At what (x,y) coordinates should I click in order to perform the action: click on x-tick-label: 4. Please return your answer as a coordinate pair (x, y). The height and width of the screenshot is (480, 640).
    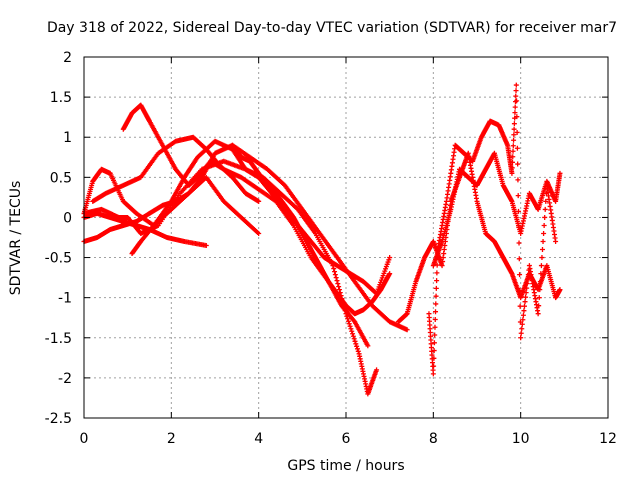
    Looking at the image, I should click on (258, 439).